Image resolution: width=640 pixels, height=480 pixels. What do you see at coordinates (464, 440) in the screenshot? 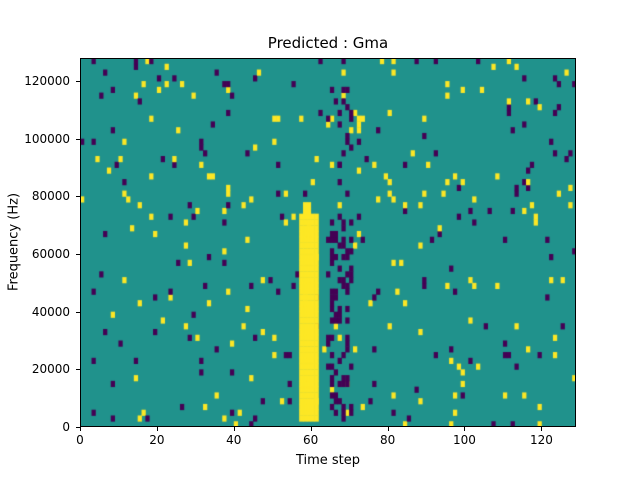
I see `x-tick-label: 100` at bounding box center [464, 440].